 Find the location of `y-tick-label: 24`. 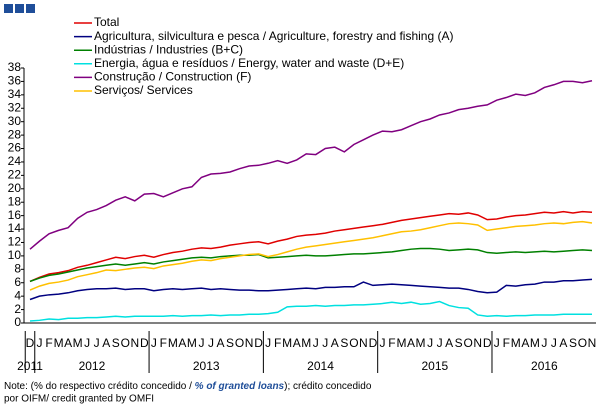

y-tick-label: 24 is located at coordinates (15, 161).